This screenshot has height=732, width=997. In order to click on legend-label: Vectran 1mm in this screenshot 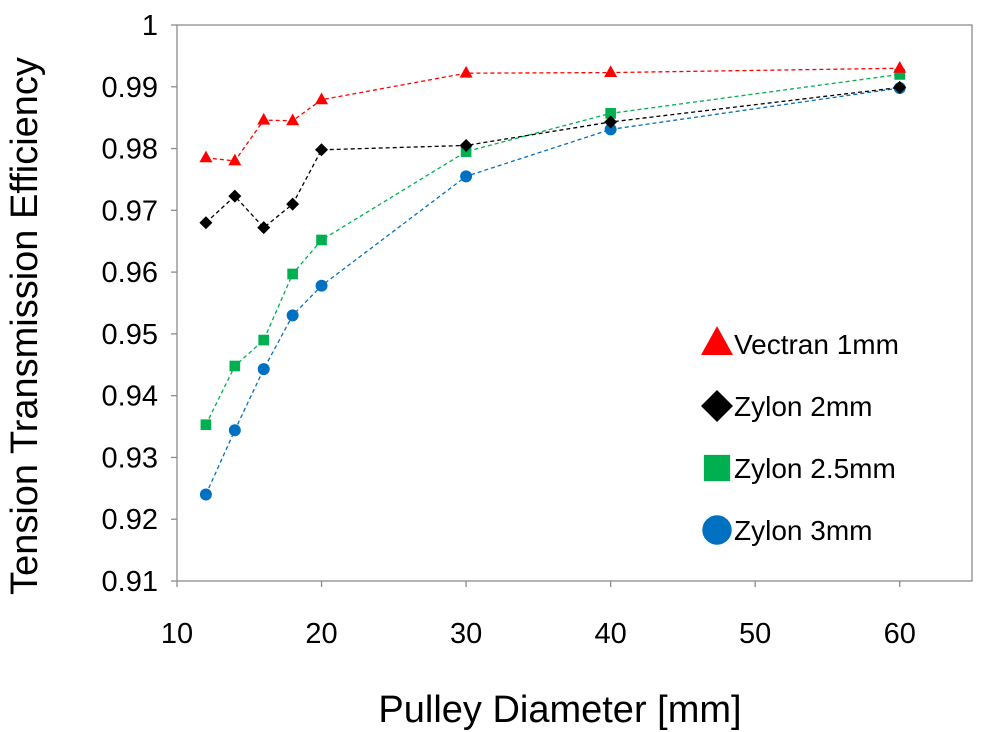, I will do `click(816, 344)`.